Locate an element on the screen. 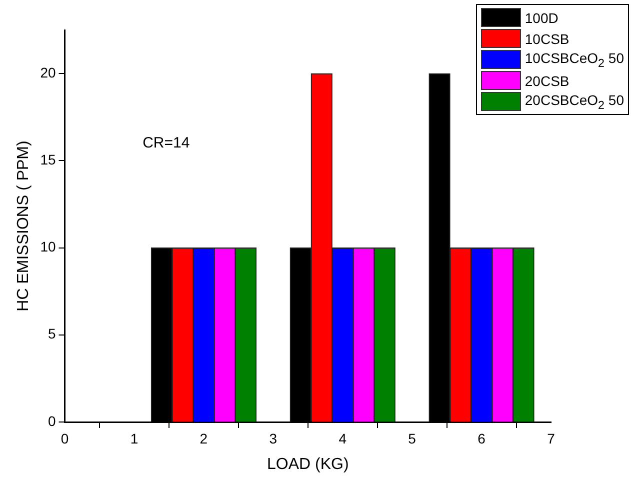 Image resolution: width=631 pixels, height=483 pixels. y-tick-label: 15 is located at coordinates (48, 160).